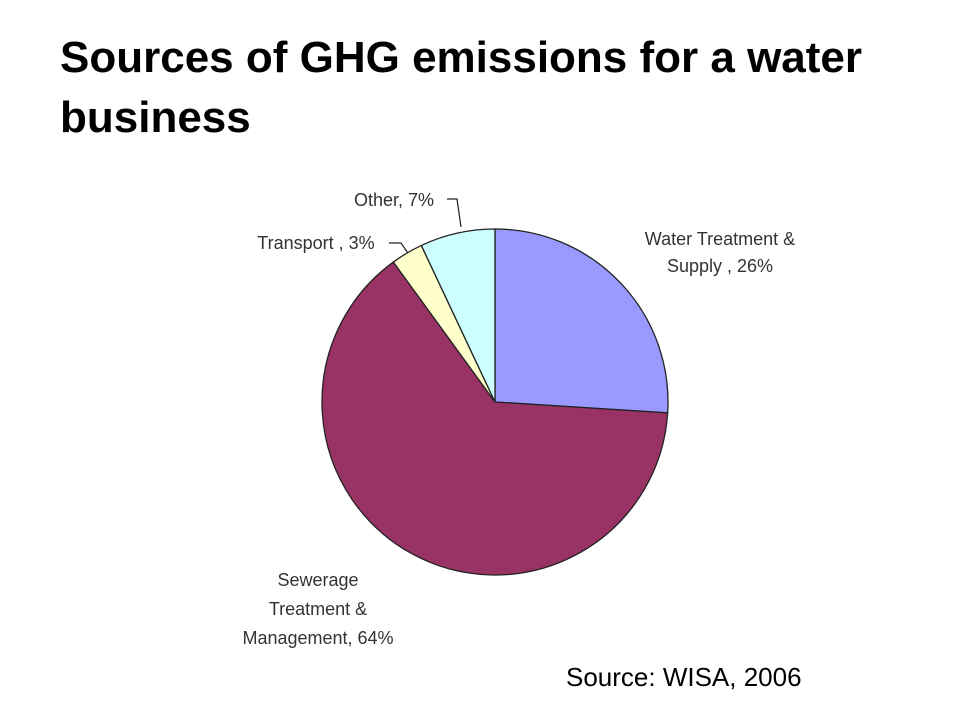 Image resolution: width=960 pixels, height=720 pixels. I want to click on pie-label-line: Sewerage, so click(317, 580).